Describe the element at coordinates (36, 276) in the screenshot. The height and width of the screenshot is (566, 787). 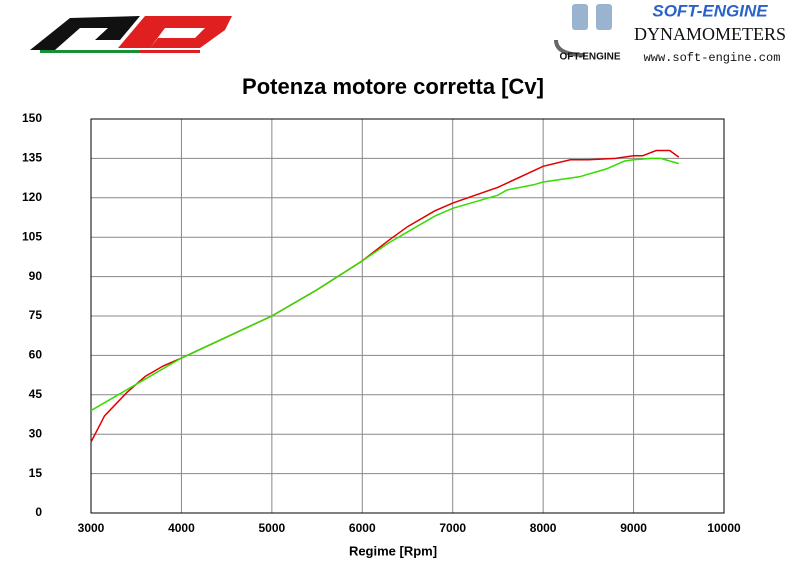
I see `y-tick-label: 90` at that location.